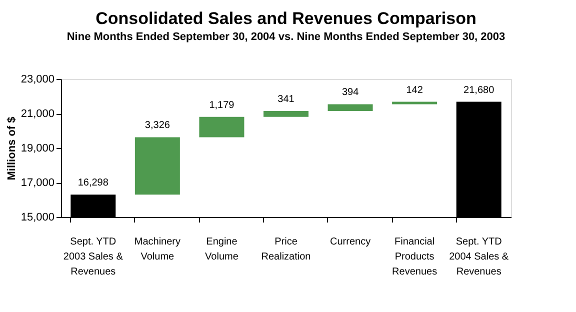  I want to click on x-tick-label: Sept. YTD 2004 Sales & Revenues, so click(479, 257).